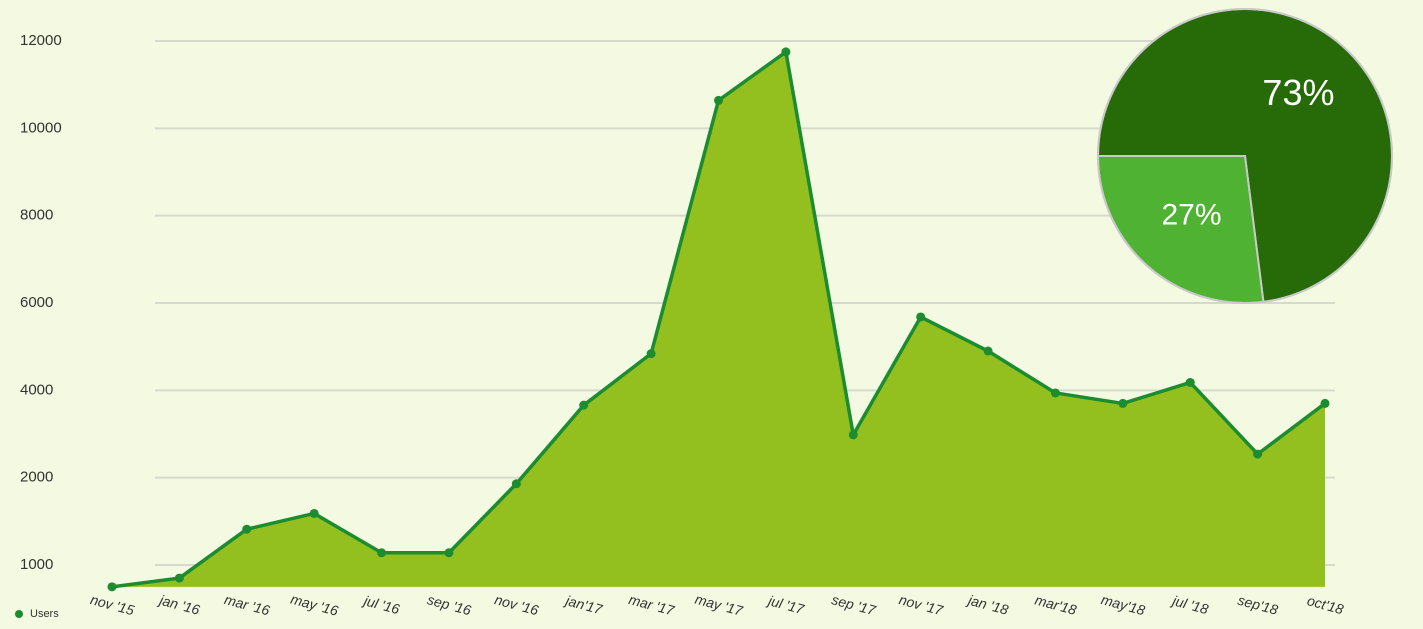 This screenshot has width=1423, height=629. I want to click on y-tick-label: 10000, so click(41, 127).